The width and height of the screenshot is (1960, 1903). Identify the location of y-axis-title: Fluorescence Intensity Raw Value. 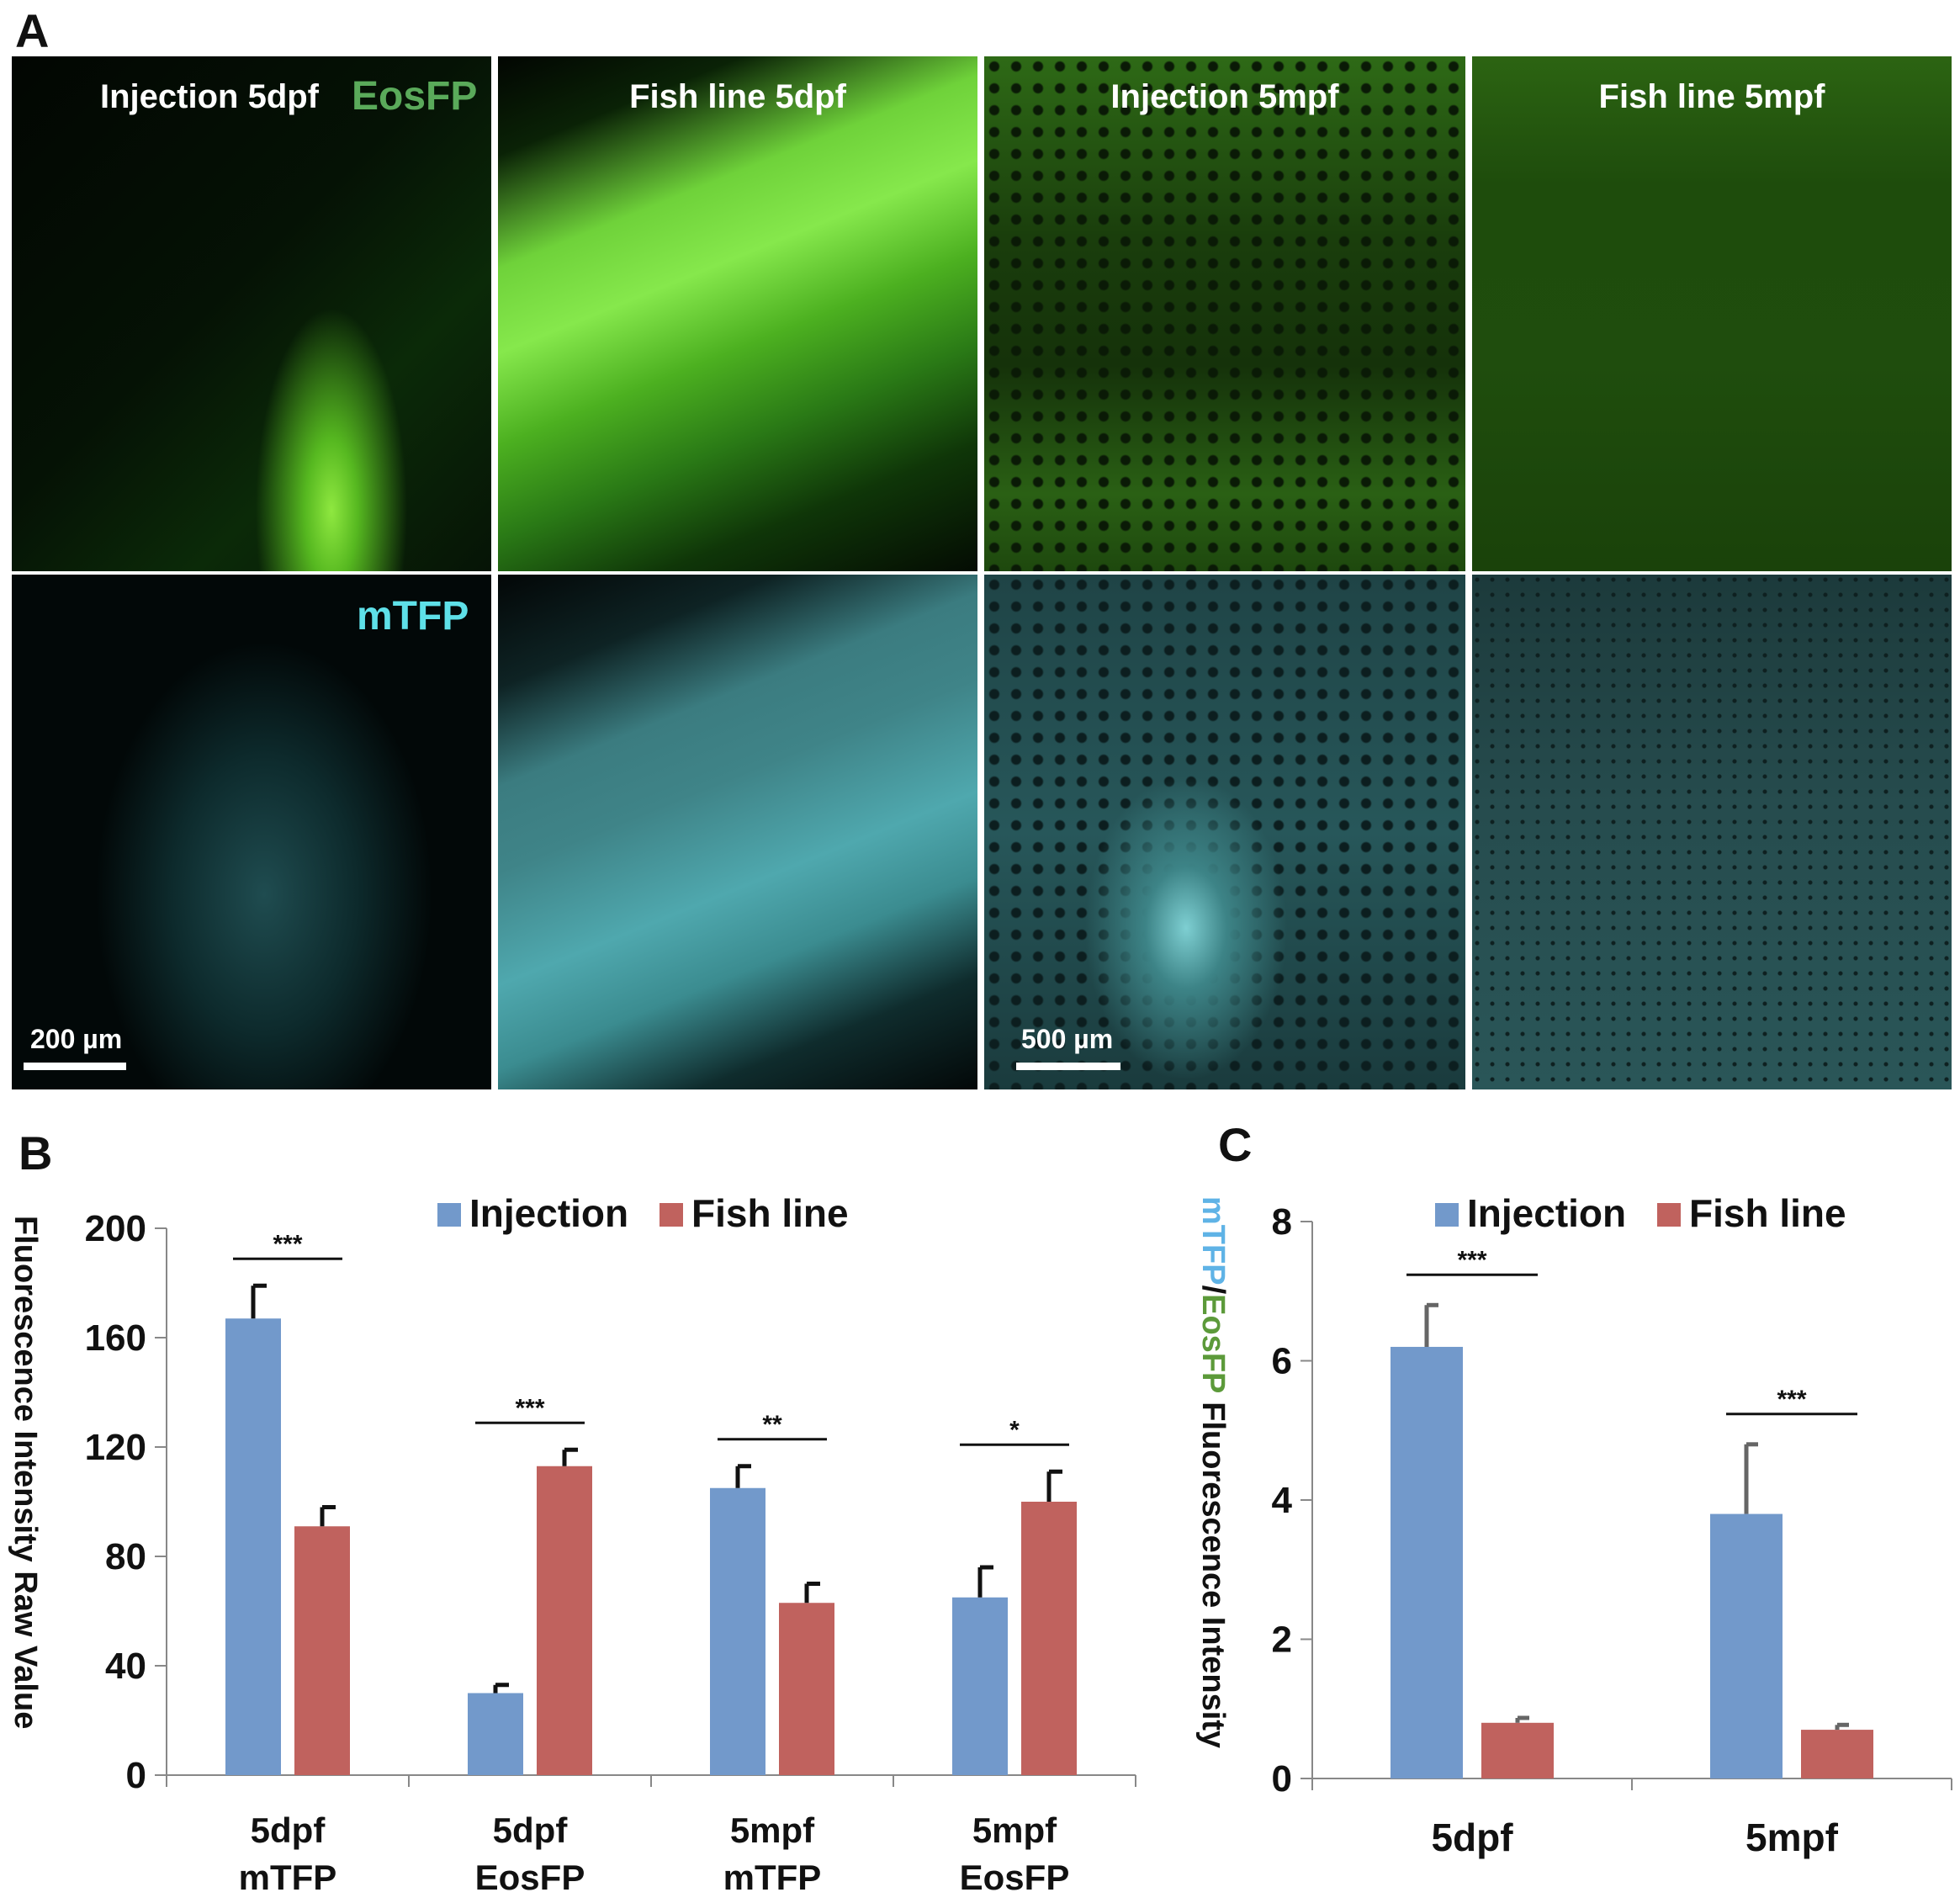
(25, 1472).